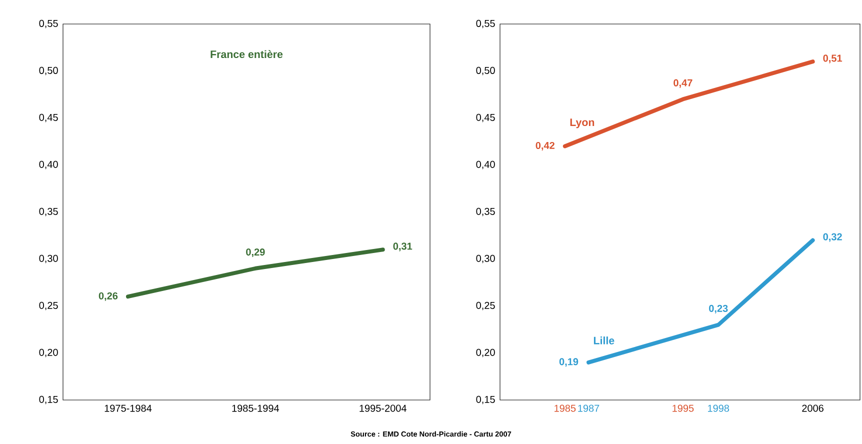  Describe the element at coordinates (589, 408) in the screenshot. I see `x-tick-label: 1987` at that location.